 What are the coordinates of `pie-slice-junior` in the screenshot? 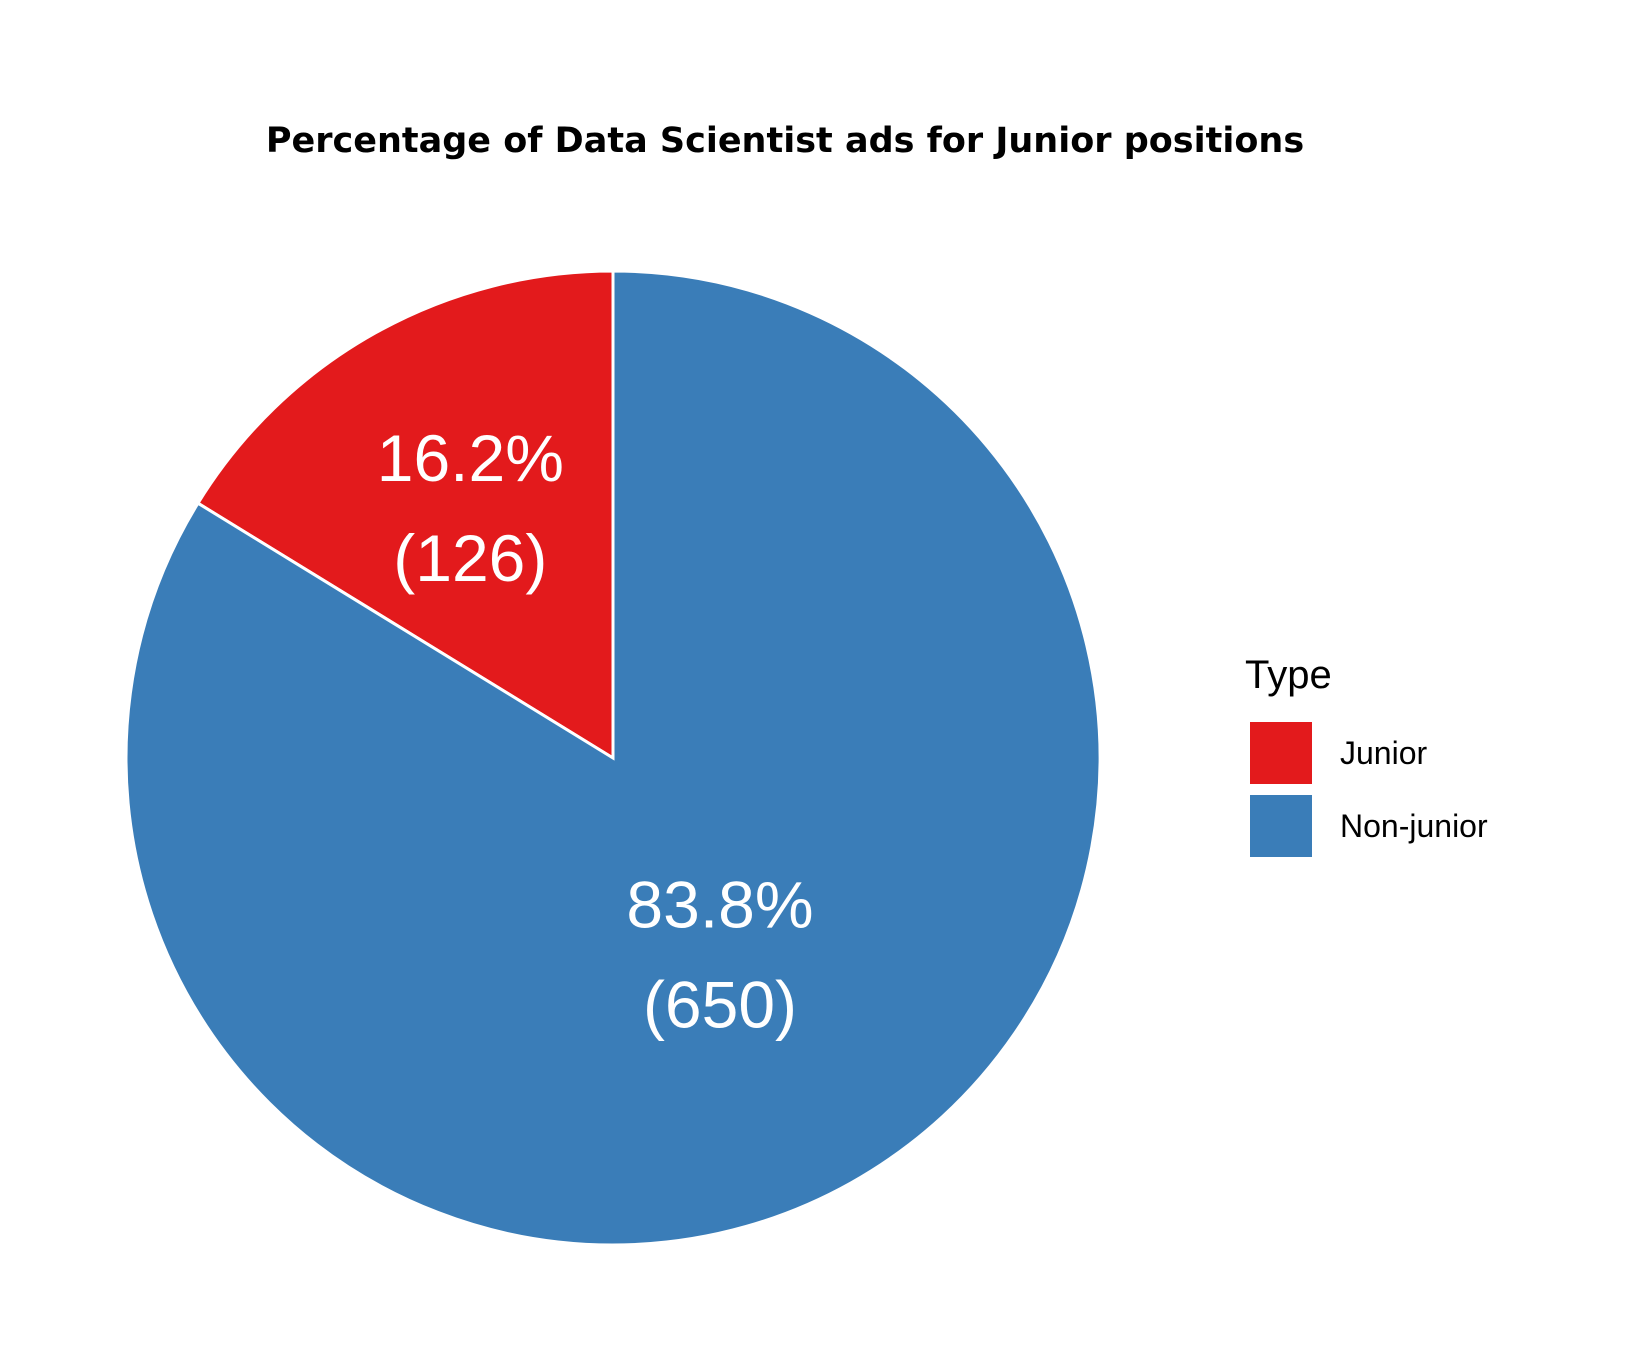 It's located at (405, 515).